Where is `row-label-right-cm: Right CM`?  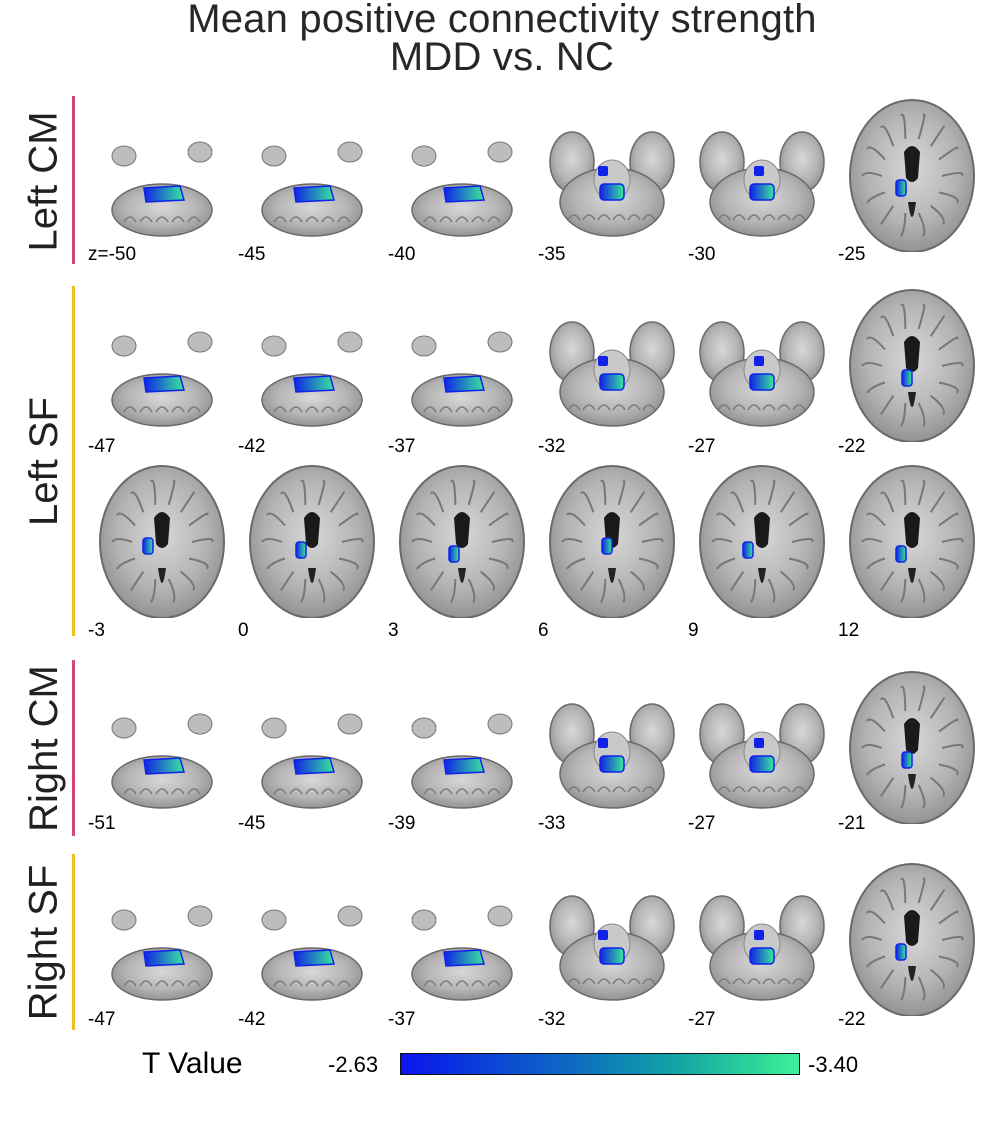
row-label-right-cm: Right CM is located at coordinates (43, 748).